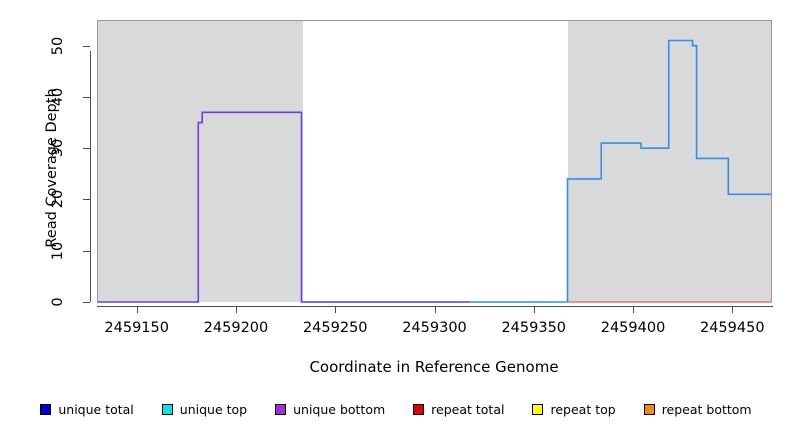  Describe the element at coordinates (96, 409) in the screenshot. I see `legend-label: unique total` at that location.